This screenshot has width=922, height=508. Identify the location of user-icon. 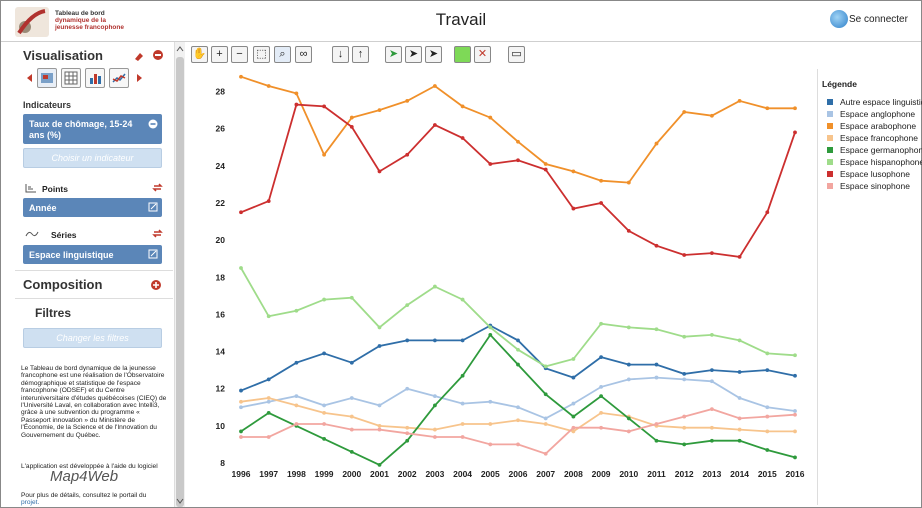
(839, 19).